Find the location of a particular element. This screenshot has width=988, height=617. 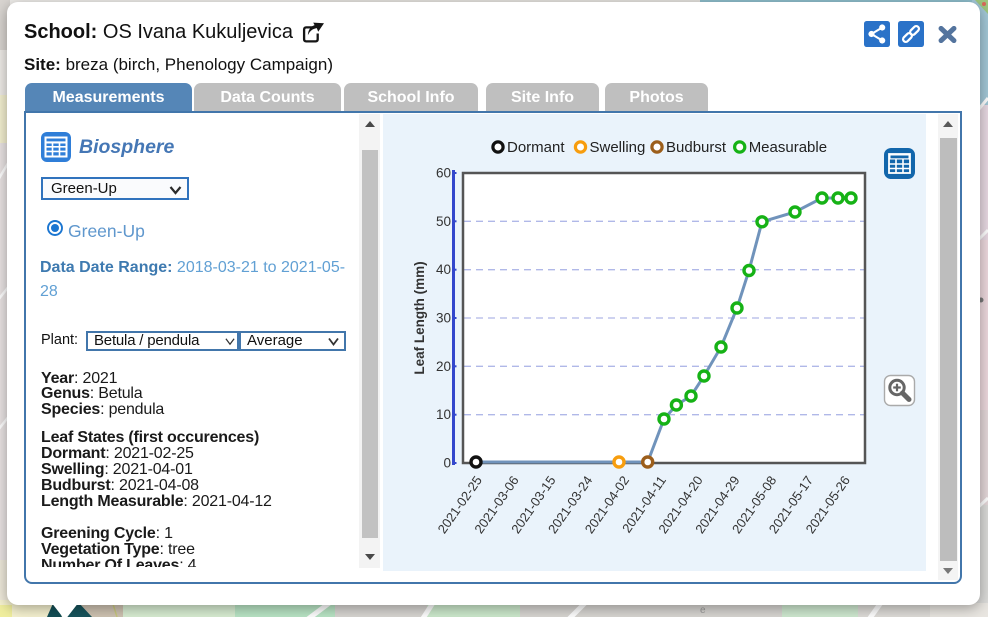

svg-text: Measurable is located at coordinates (788, 147).